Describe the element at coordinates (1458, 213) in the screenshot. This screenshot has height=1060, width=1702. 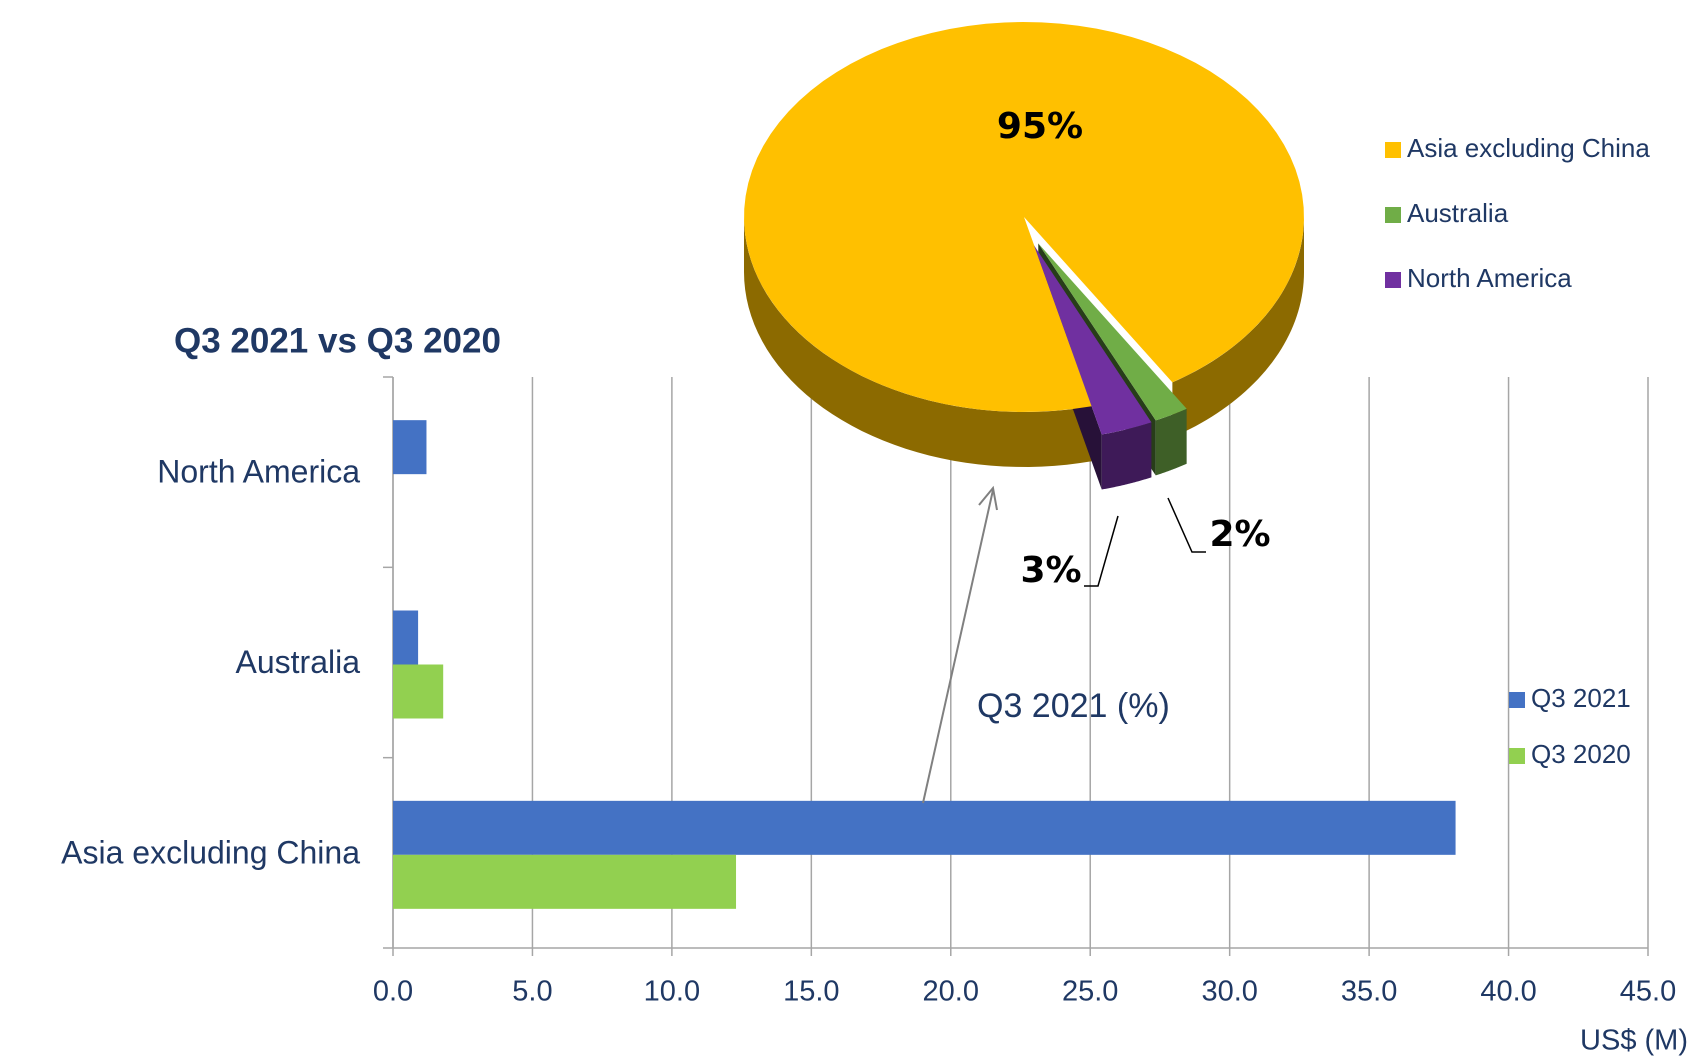
I see `legend-label: Australia` at that location.